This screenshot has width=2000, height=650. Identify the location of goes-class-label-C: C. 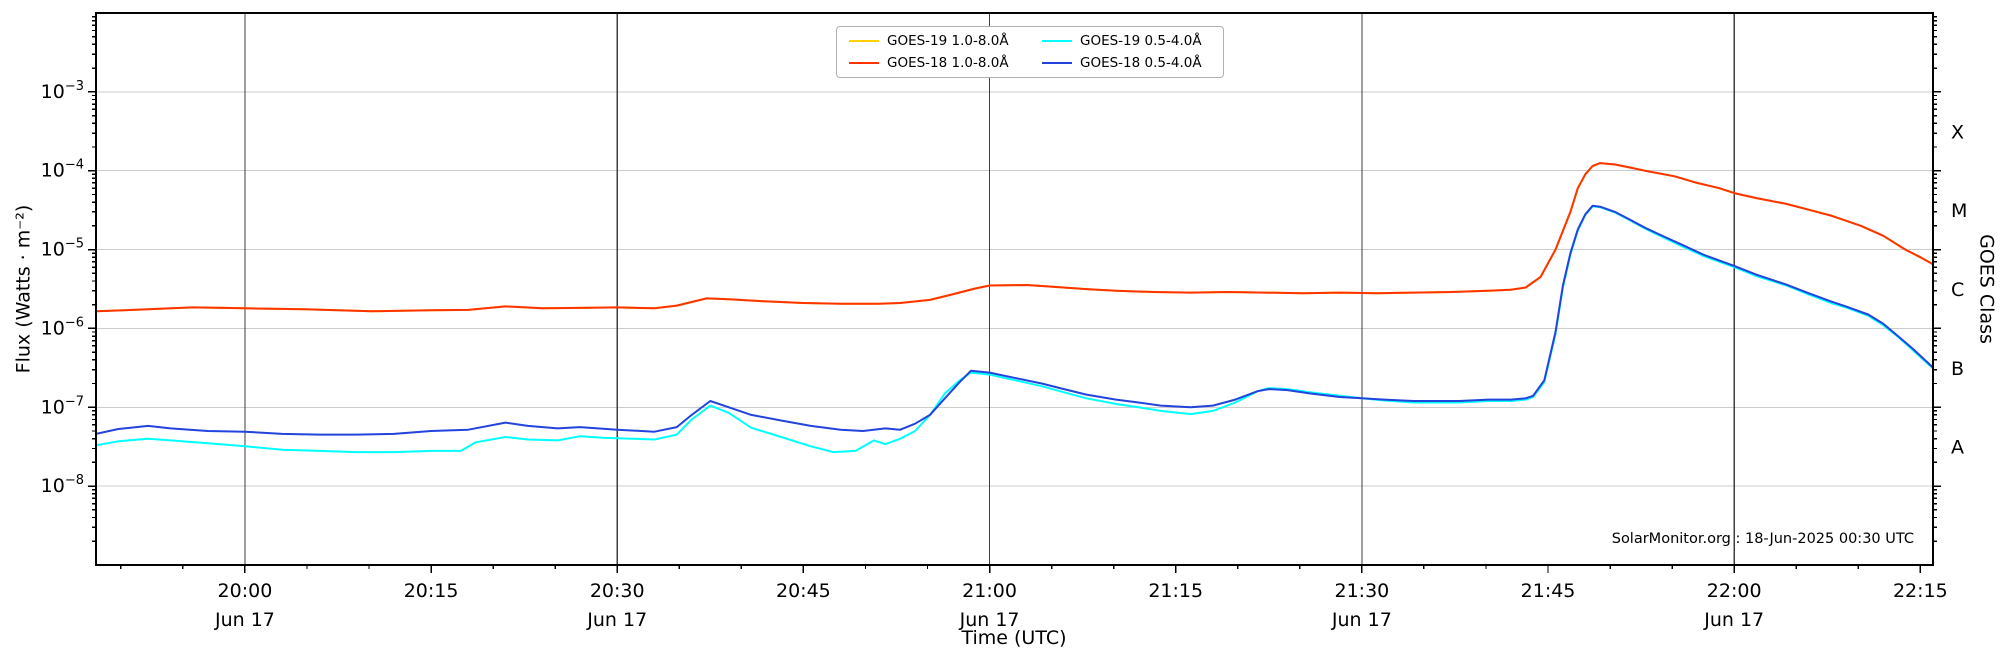
(1957, 290).